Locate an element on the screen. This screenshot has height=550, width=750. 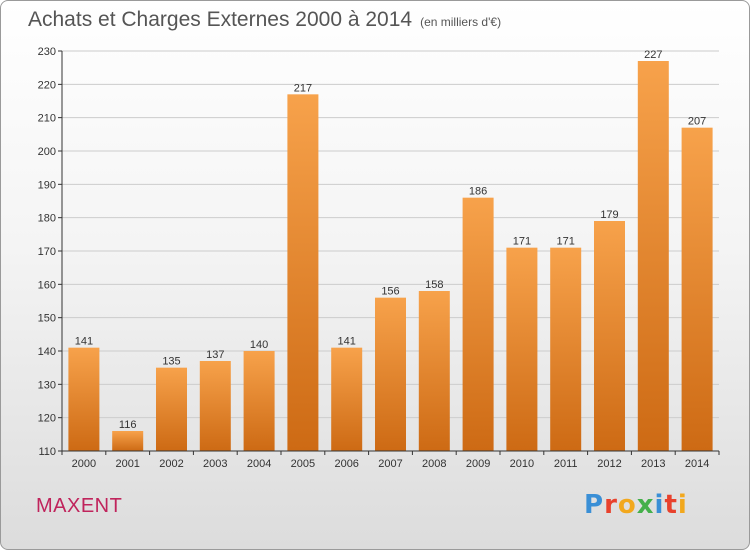
proxiti-logo: Proxiti is located at coordinates (636, 505).